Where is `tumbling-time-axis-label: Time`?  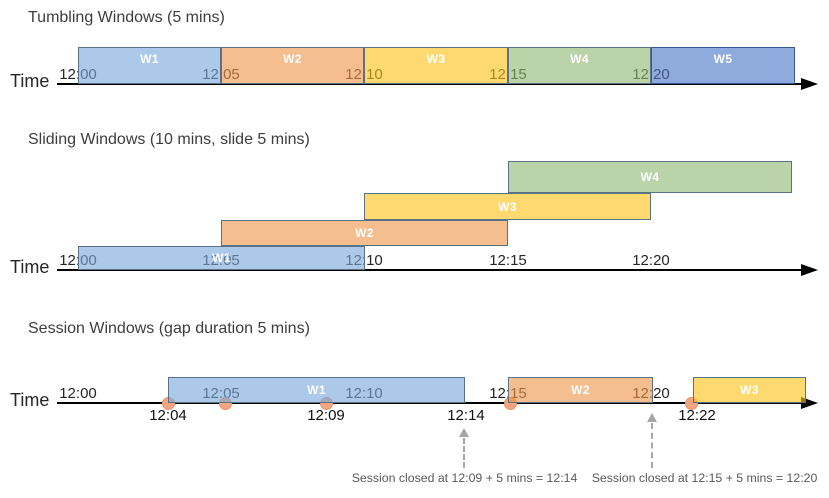
tumbling-time-axis-label: Time is located at coordinates (30, 81).